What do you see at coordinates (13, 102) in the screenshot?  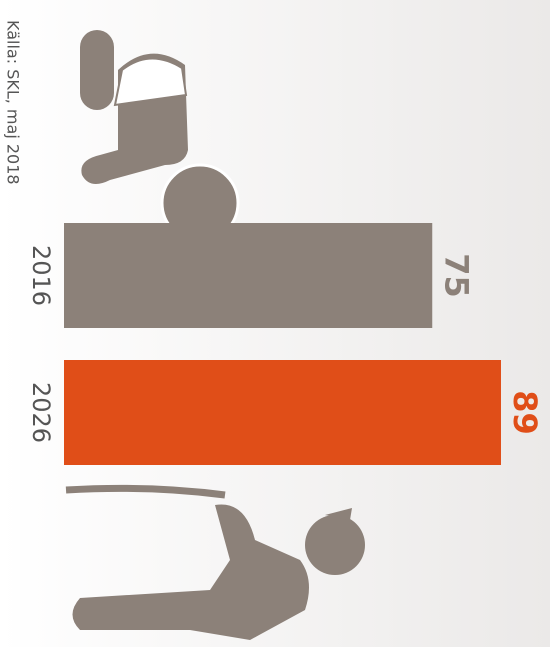 I see `source: Källa: SKL, maj 2018` at bounding box center [13, 102].